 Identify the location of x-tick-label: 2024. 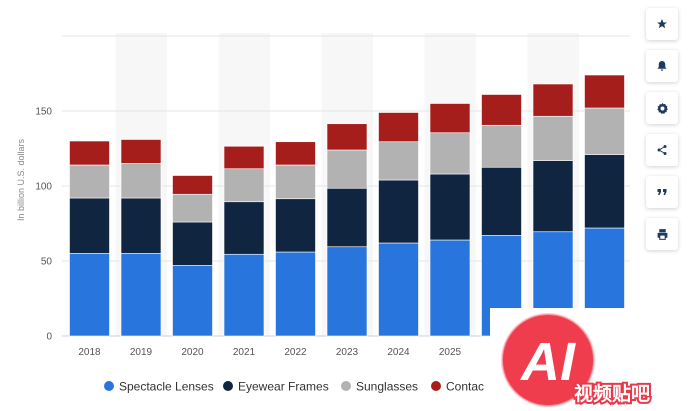
(398, 352).